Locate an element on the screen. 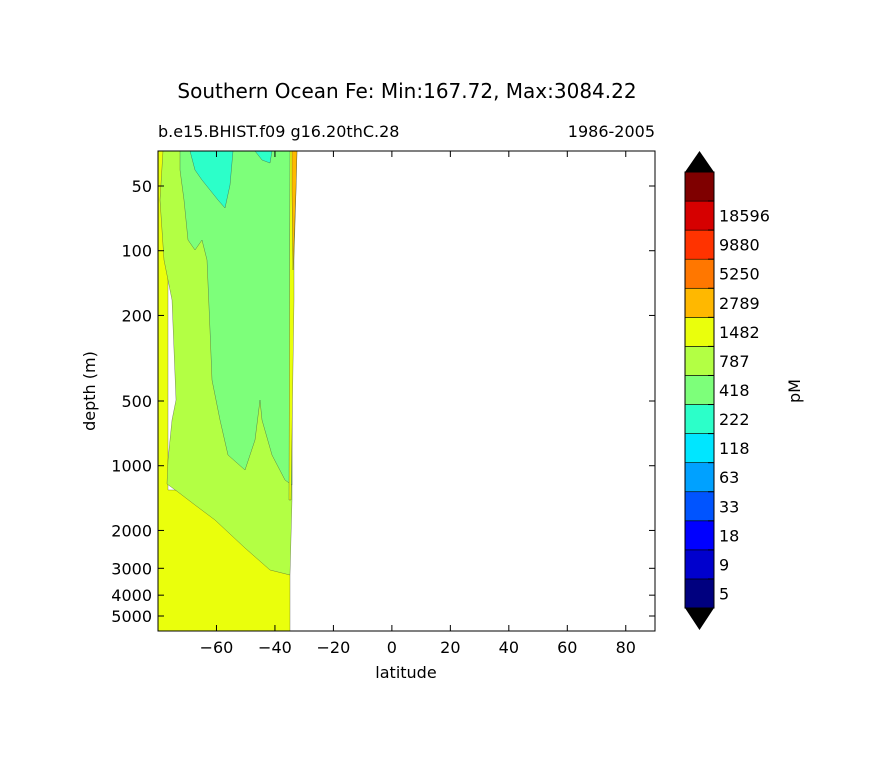 This screenshot has height=765, width=884. y-tick-label: 50 is located at coordinates (142, 186).